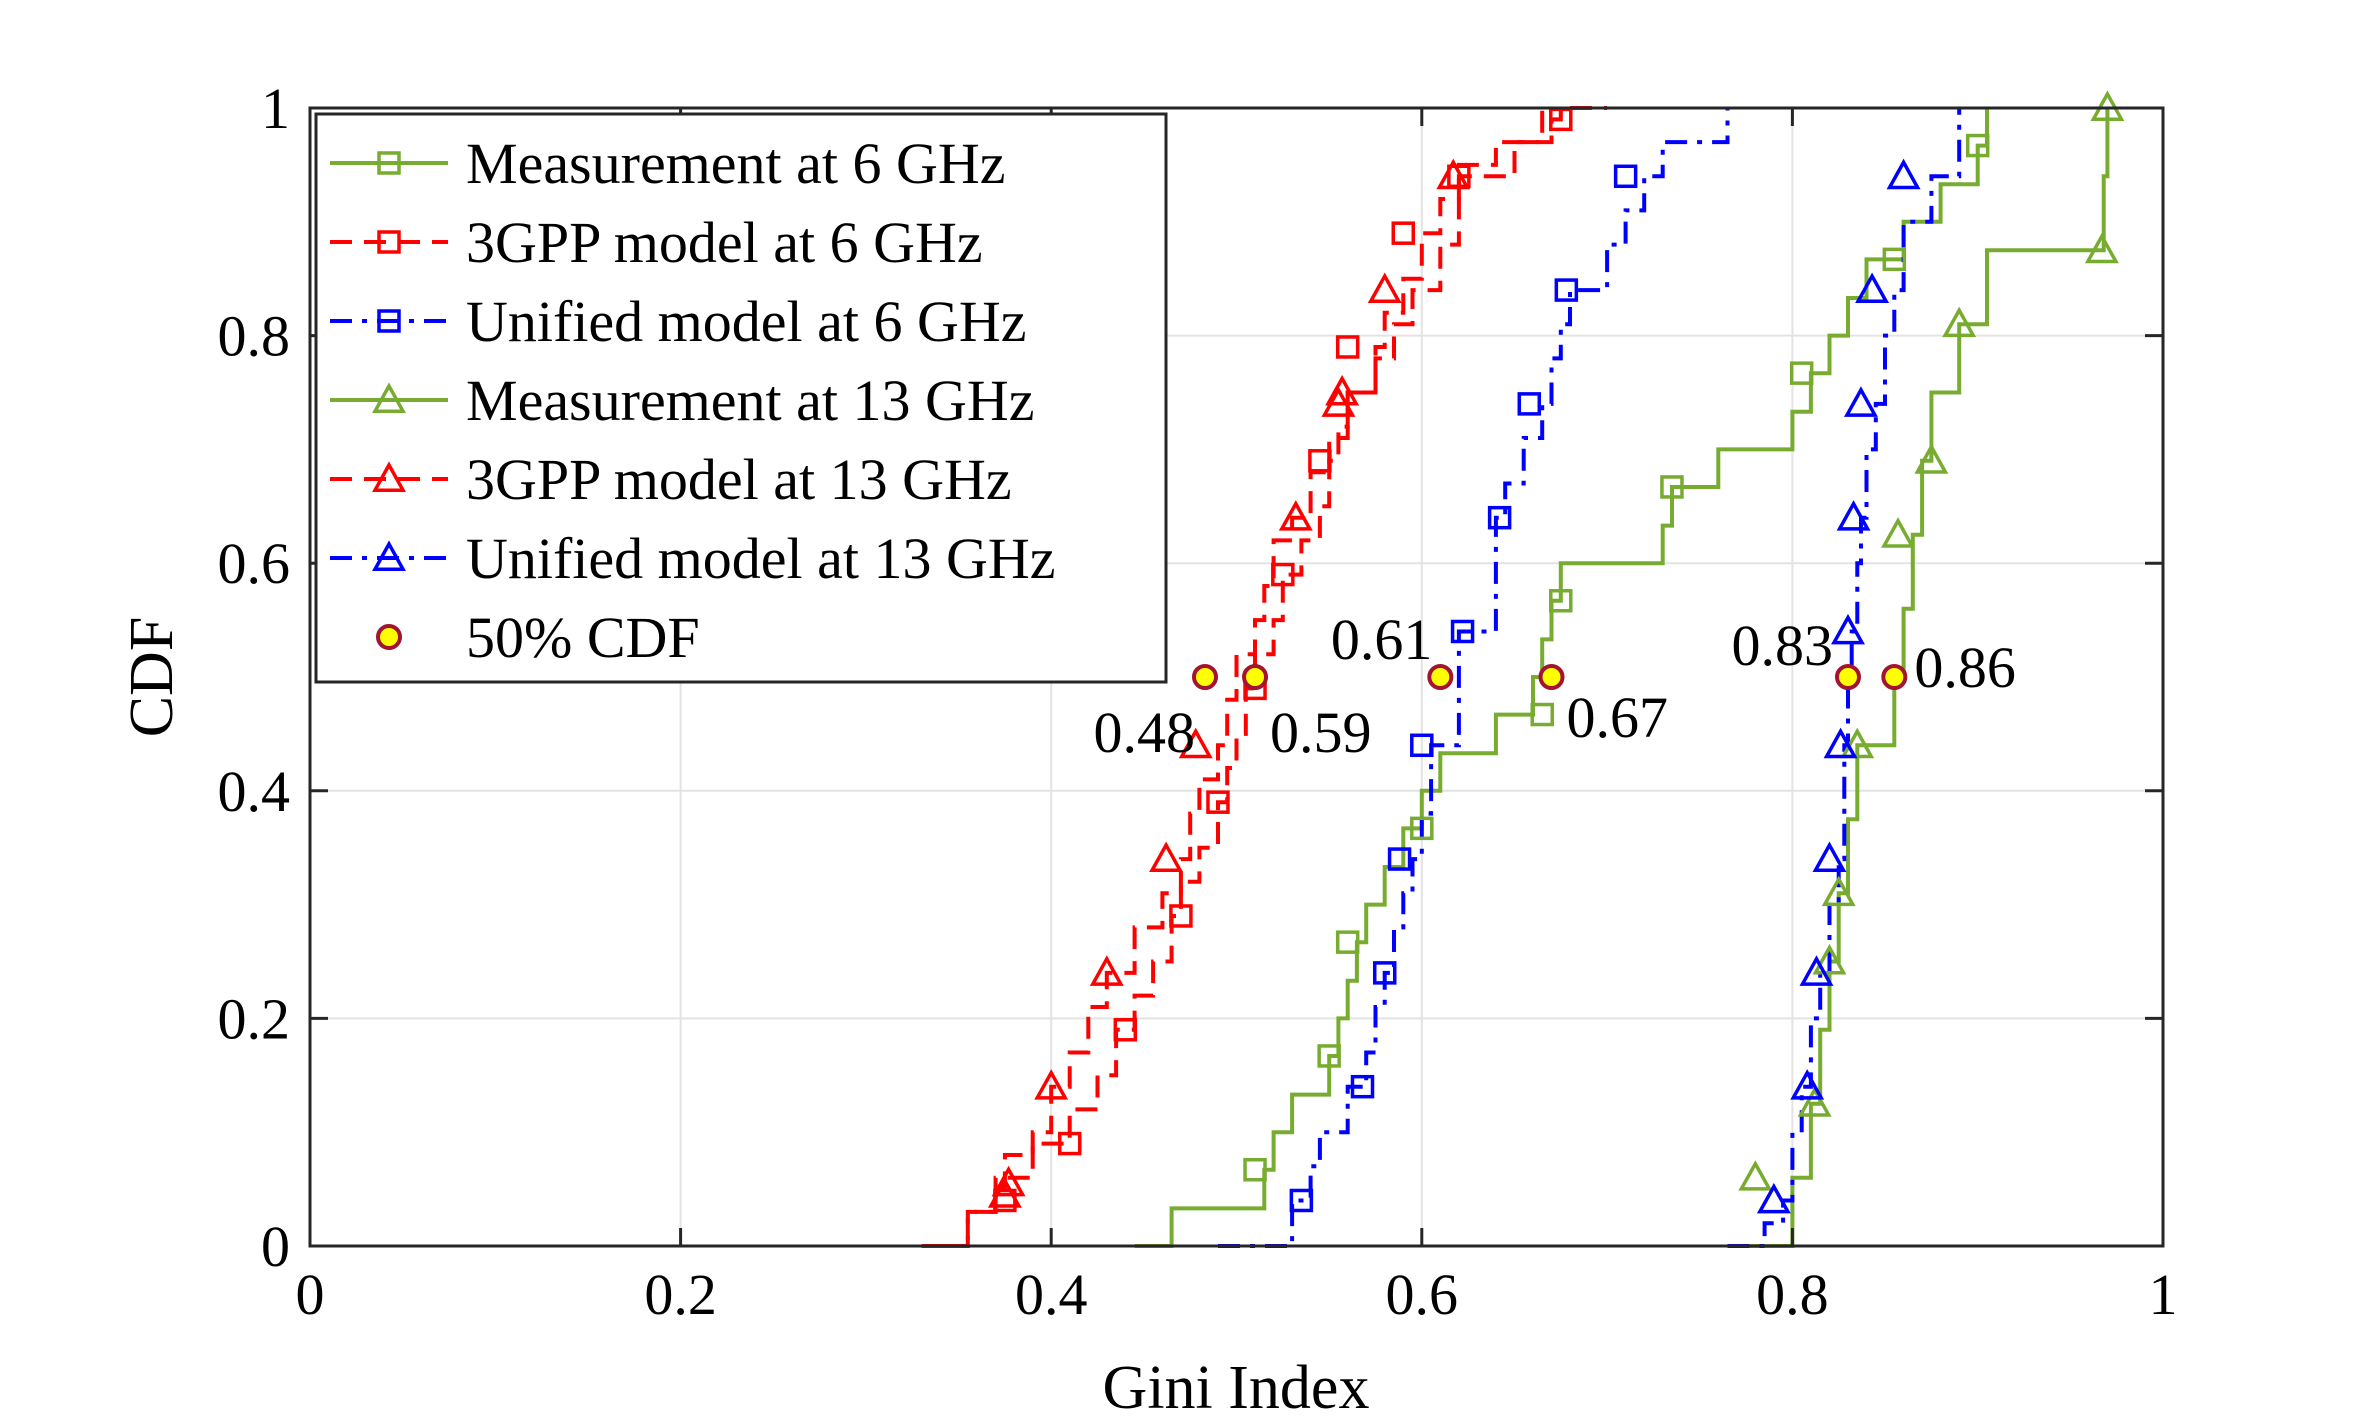 This screenshot has width=2363, height=1417. What do you see at coordinates (583, 637) in the screenshot?
I see `legend-label-6: 50% CDF` at bounding box center [583, 637].